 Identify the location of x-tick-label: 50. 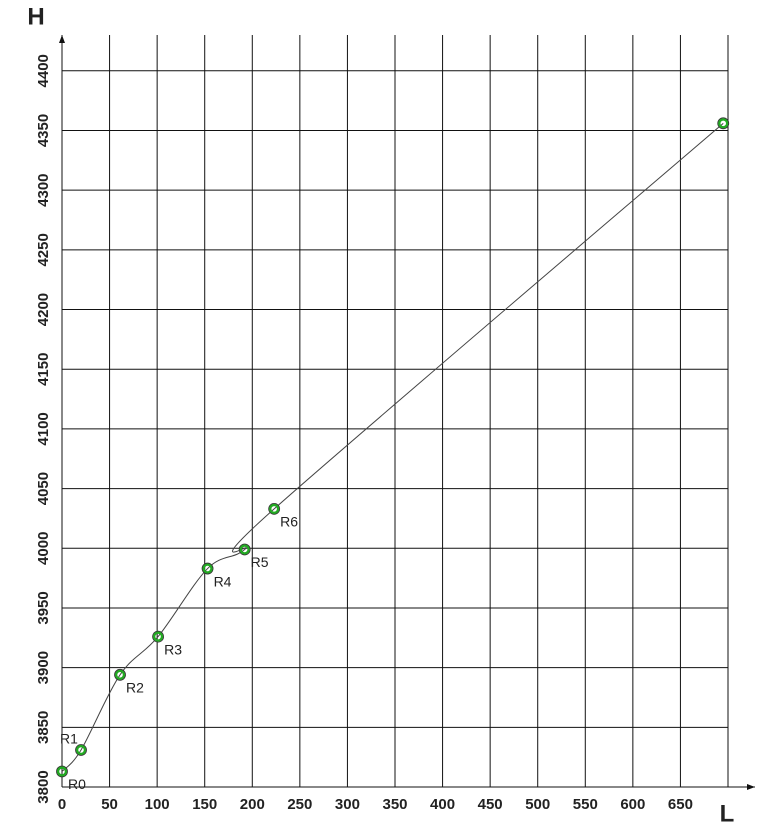
(109, 804).